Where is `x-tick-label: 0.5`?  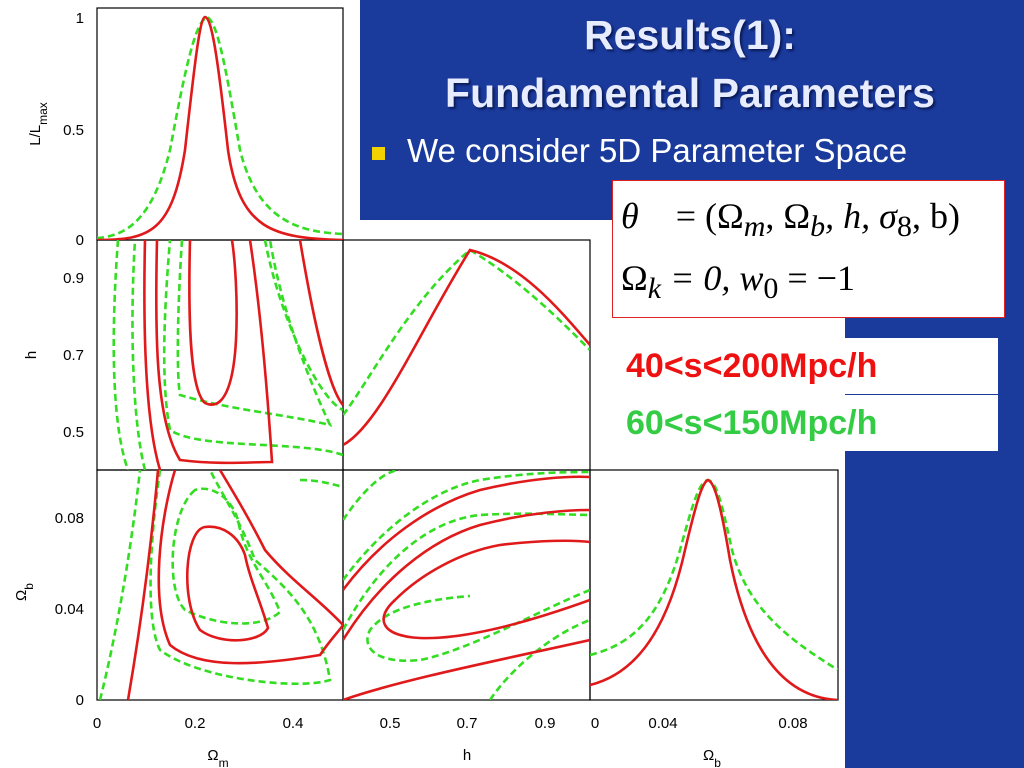
x-tick-label: 0.5 is located at coordinates (390, 723).